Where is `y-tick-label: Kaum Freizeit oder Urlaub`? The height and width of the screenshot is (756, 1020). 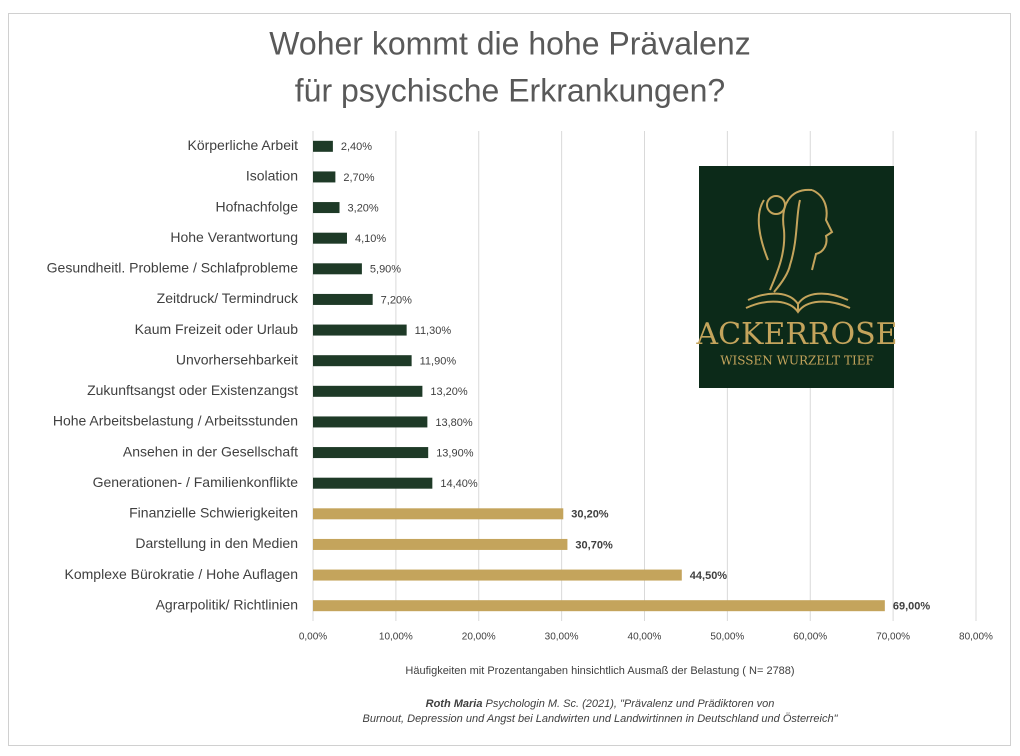
y-tick-label: Kaum Freizeit oder Urlaub is located at coordinates (217, 329).